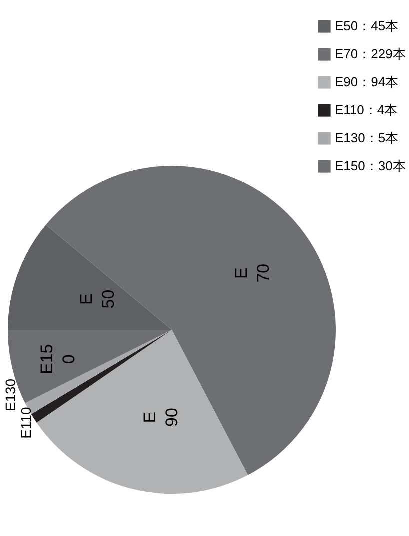 This screenshot has height=536, width=409. I want to click on text: E50, so click(97, 299).